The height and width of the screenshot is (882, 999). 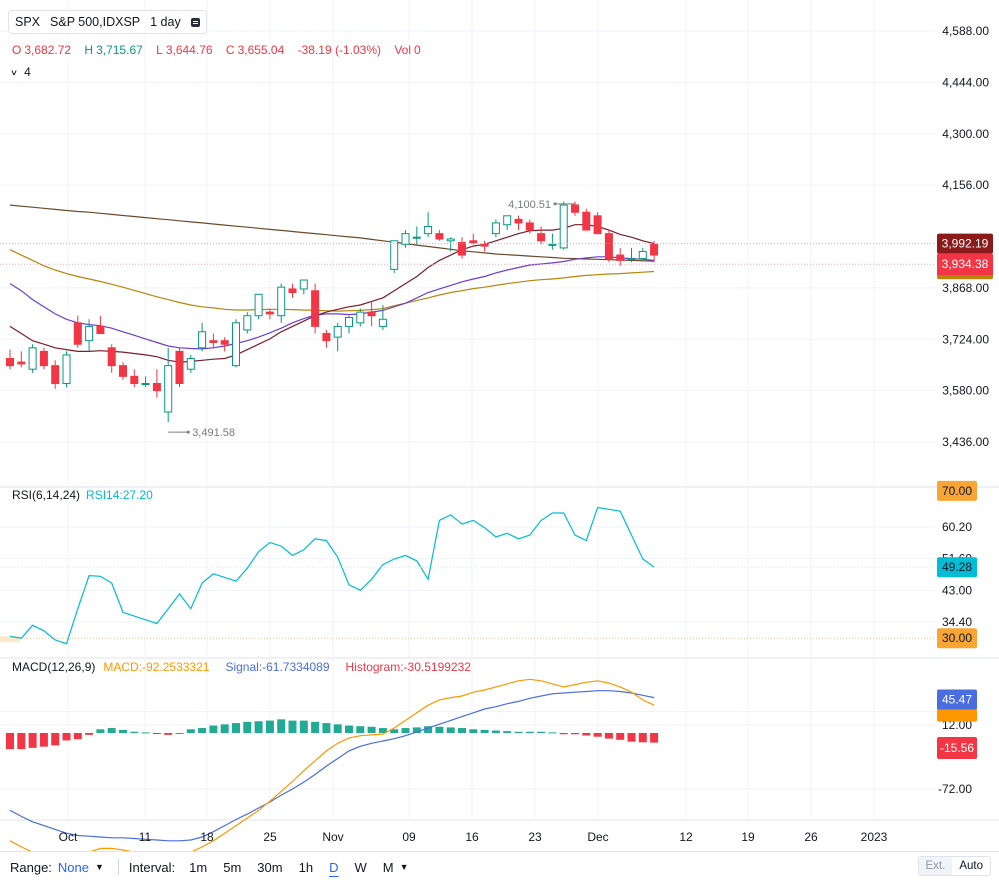 I want to click on chevron-down-icon: ∨, so click(x=14, y=73).